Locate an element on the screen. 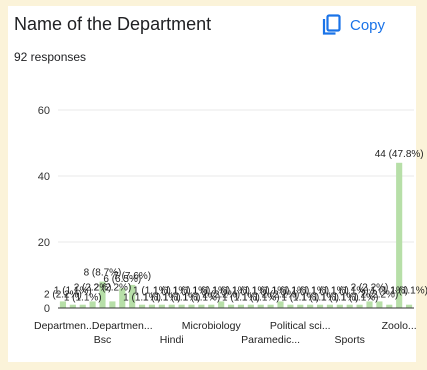  question-title: Name of the Department is located at coordinates (113, 24).